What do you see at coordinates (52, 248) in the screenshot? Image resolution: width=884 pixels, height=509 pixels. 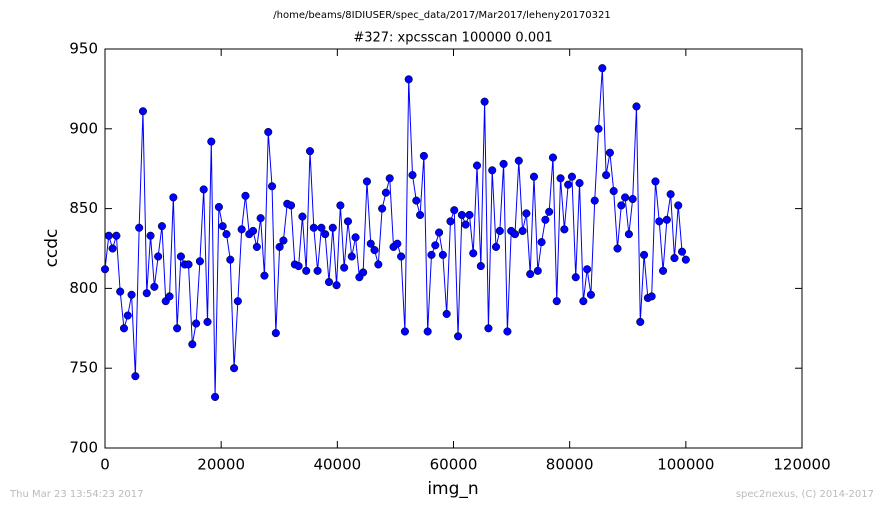 I see `y-axis-label: ccdc` at bounding box center [52, 248].